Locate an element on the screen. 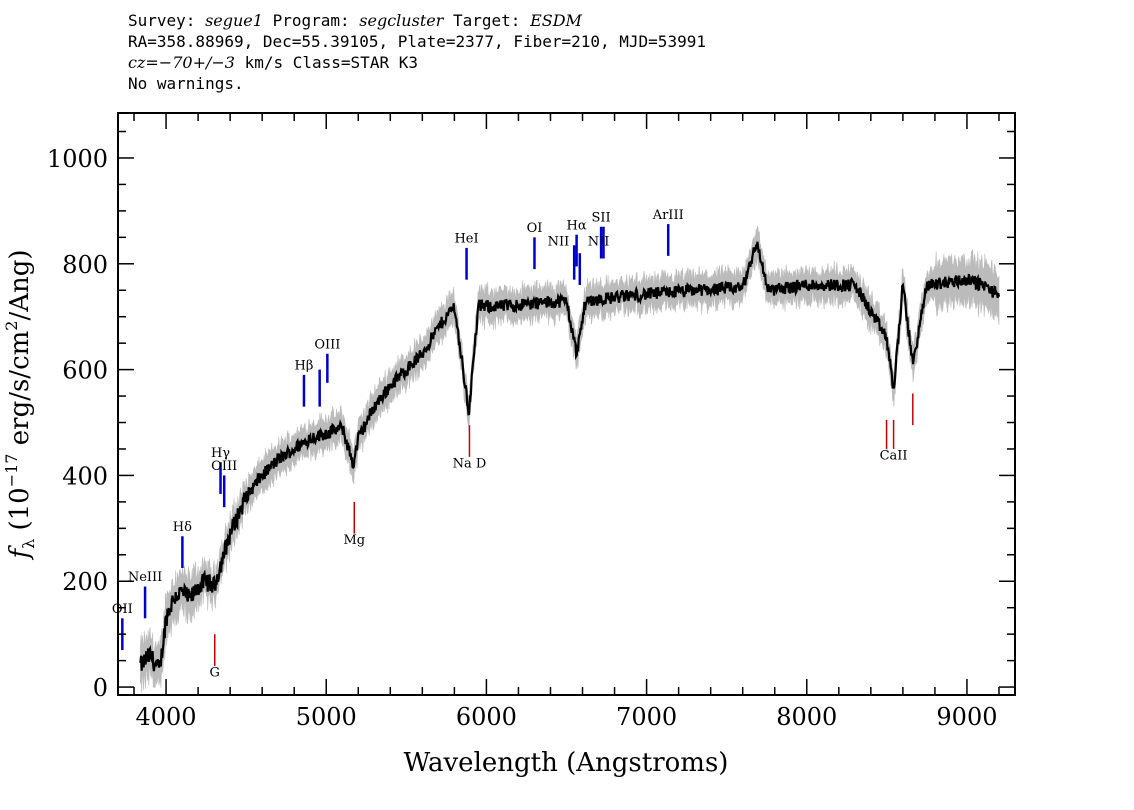 The width and height of the screenshot is (1134, 810). y-tick-label: 200 is located at coordinates (85, 582).